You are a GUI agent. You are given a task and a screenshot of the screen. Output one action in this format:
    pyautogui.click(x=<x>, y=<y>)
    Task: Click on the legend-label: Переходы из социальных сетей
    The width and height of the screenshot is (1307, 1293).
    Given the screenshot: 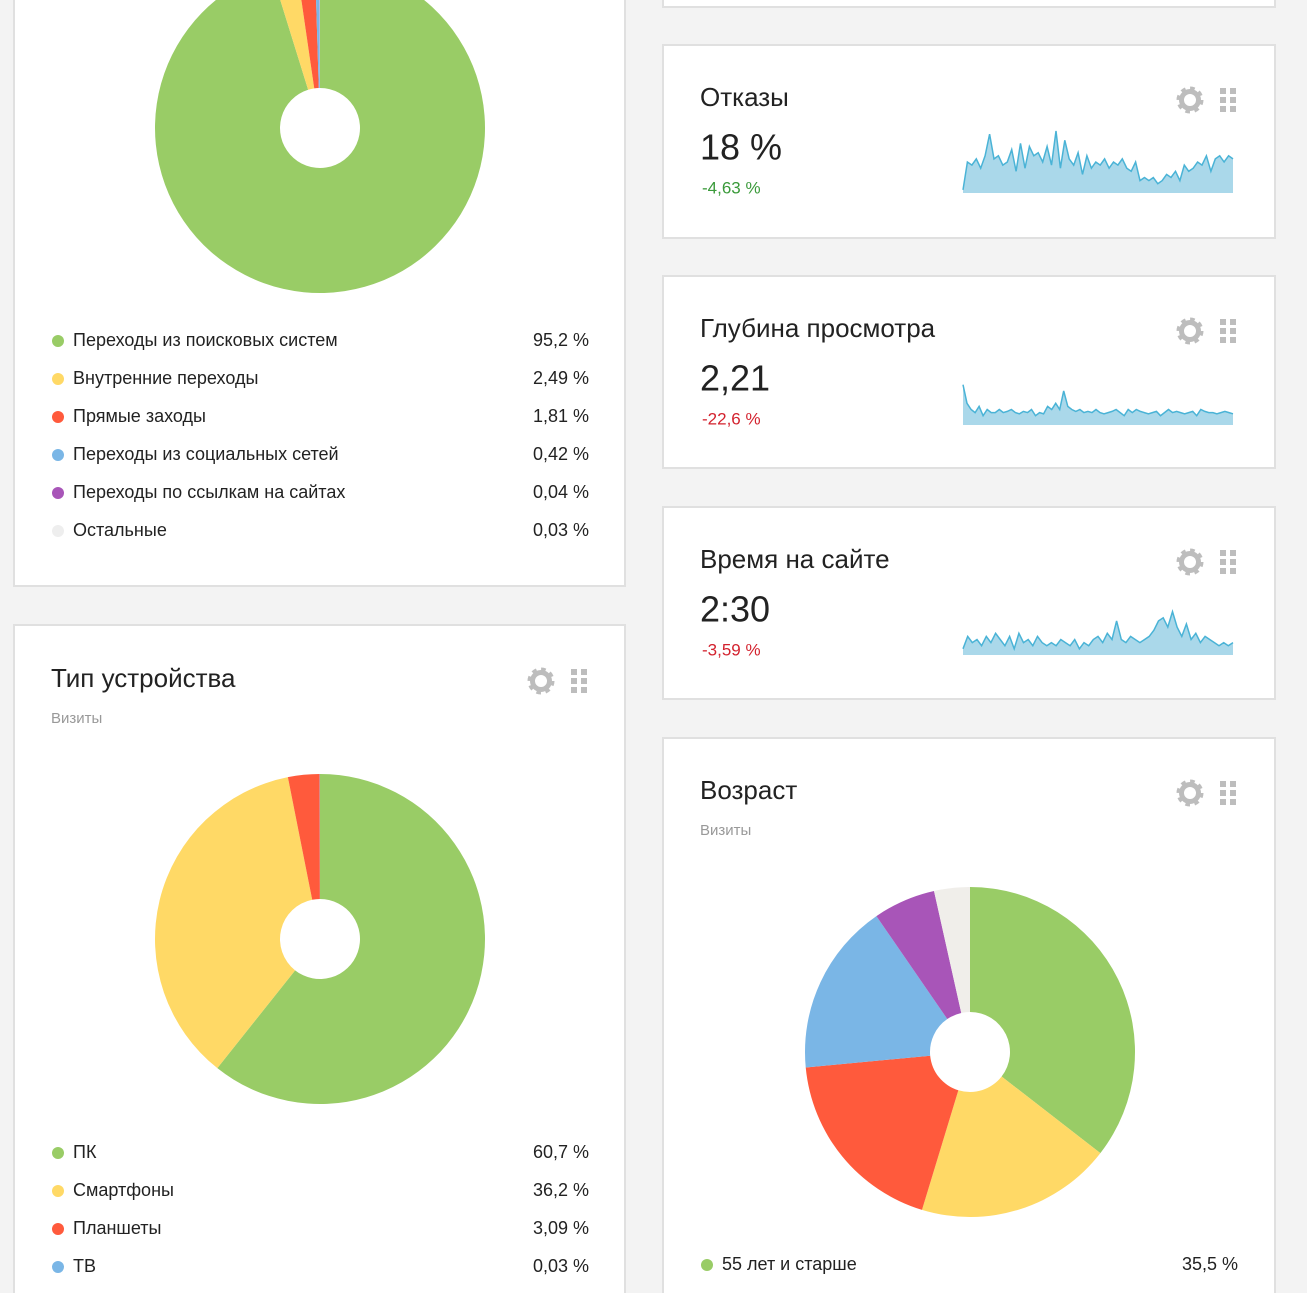 What is the action you would take?
    pyautogui.click(x=206, y=454)
    